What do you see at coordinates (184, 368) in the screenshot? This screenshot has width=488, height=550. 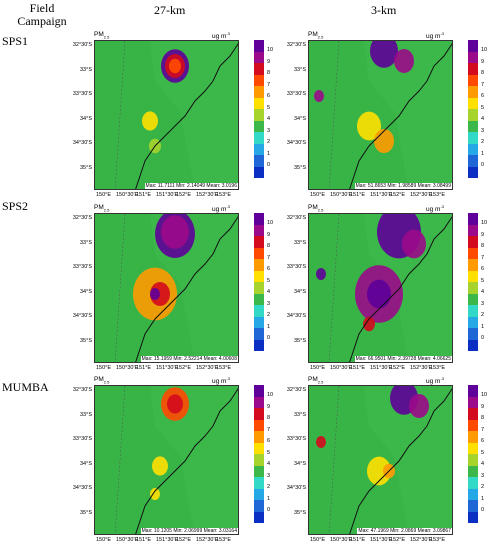 I see `longitude-tick-label: 152°E` at bounding box center [184, 368].